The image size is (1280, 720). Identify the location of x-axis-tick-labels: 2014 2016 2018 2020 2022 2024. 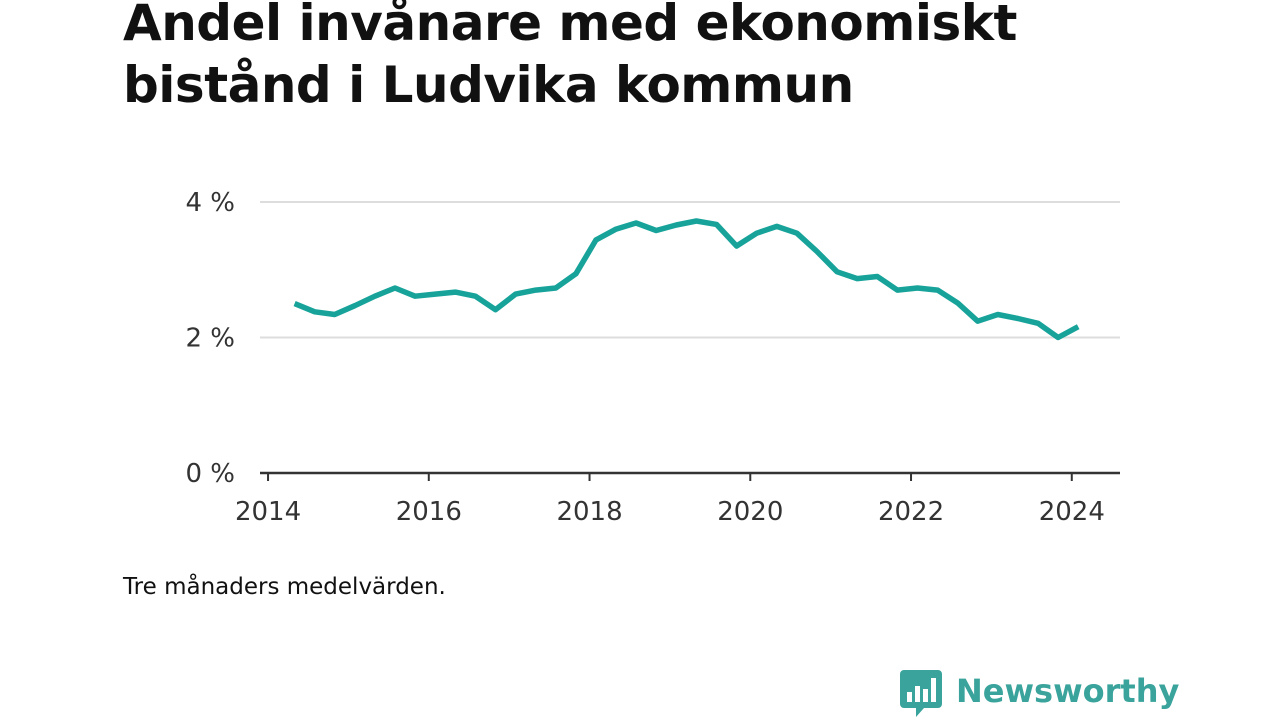
(670, 512).